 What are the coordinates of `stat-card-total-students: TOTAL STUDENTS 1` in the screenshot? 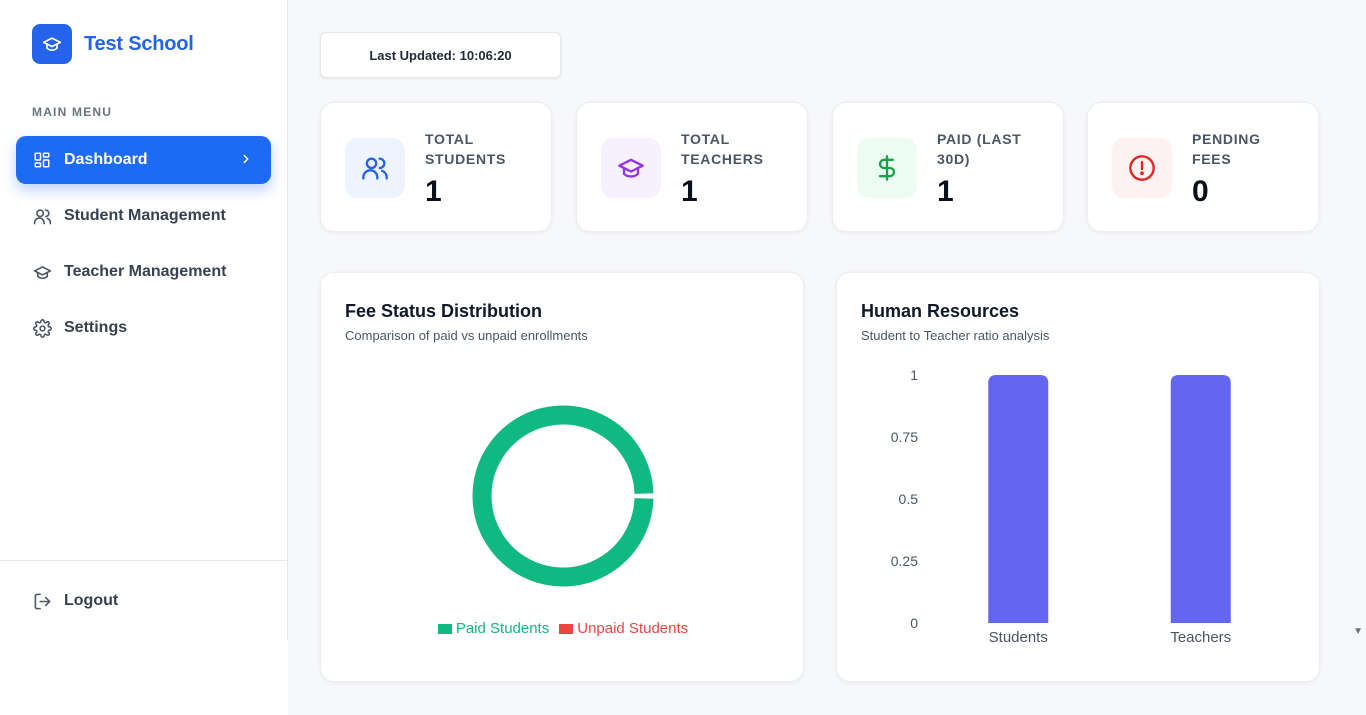 It's located at (436, 167).